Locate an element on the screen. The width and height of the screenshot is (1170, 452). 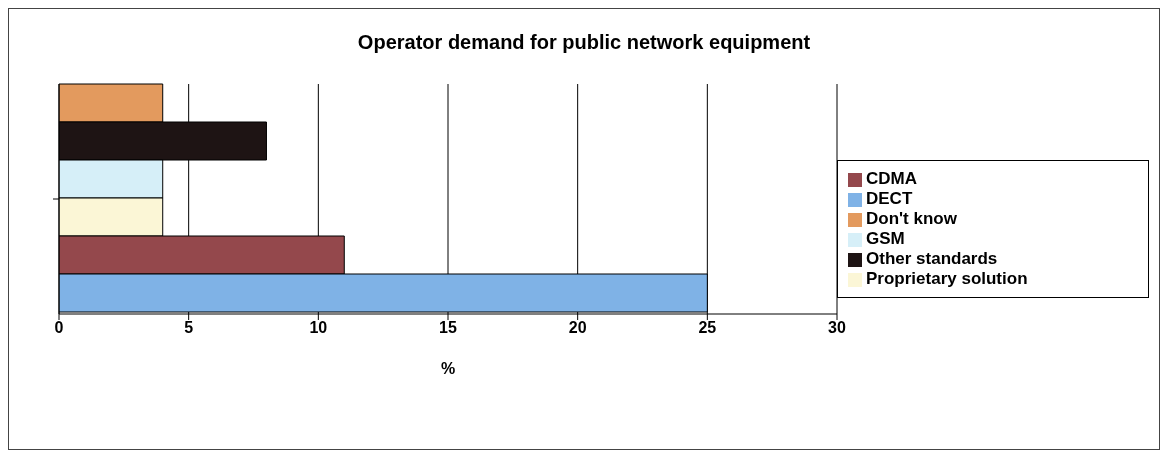
x-tick-label: 5 is located at coordinates (189, 328).